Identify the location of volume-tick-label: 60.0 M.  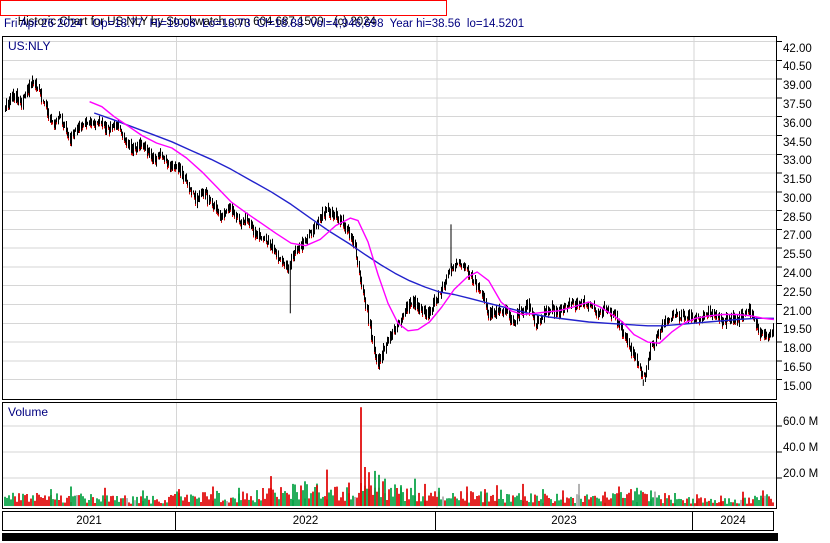
(801, 422).